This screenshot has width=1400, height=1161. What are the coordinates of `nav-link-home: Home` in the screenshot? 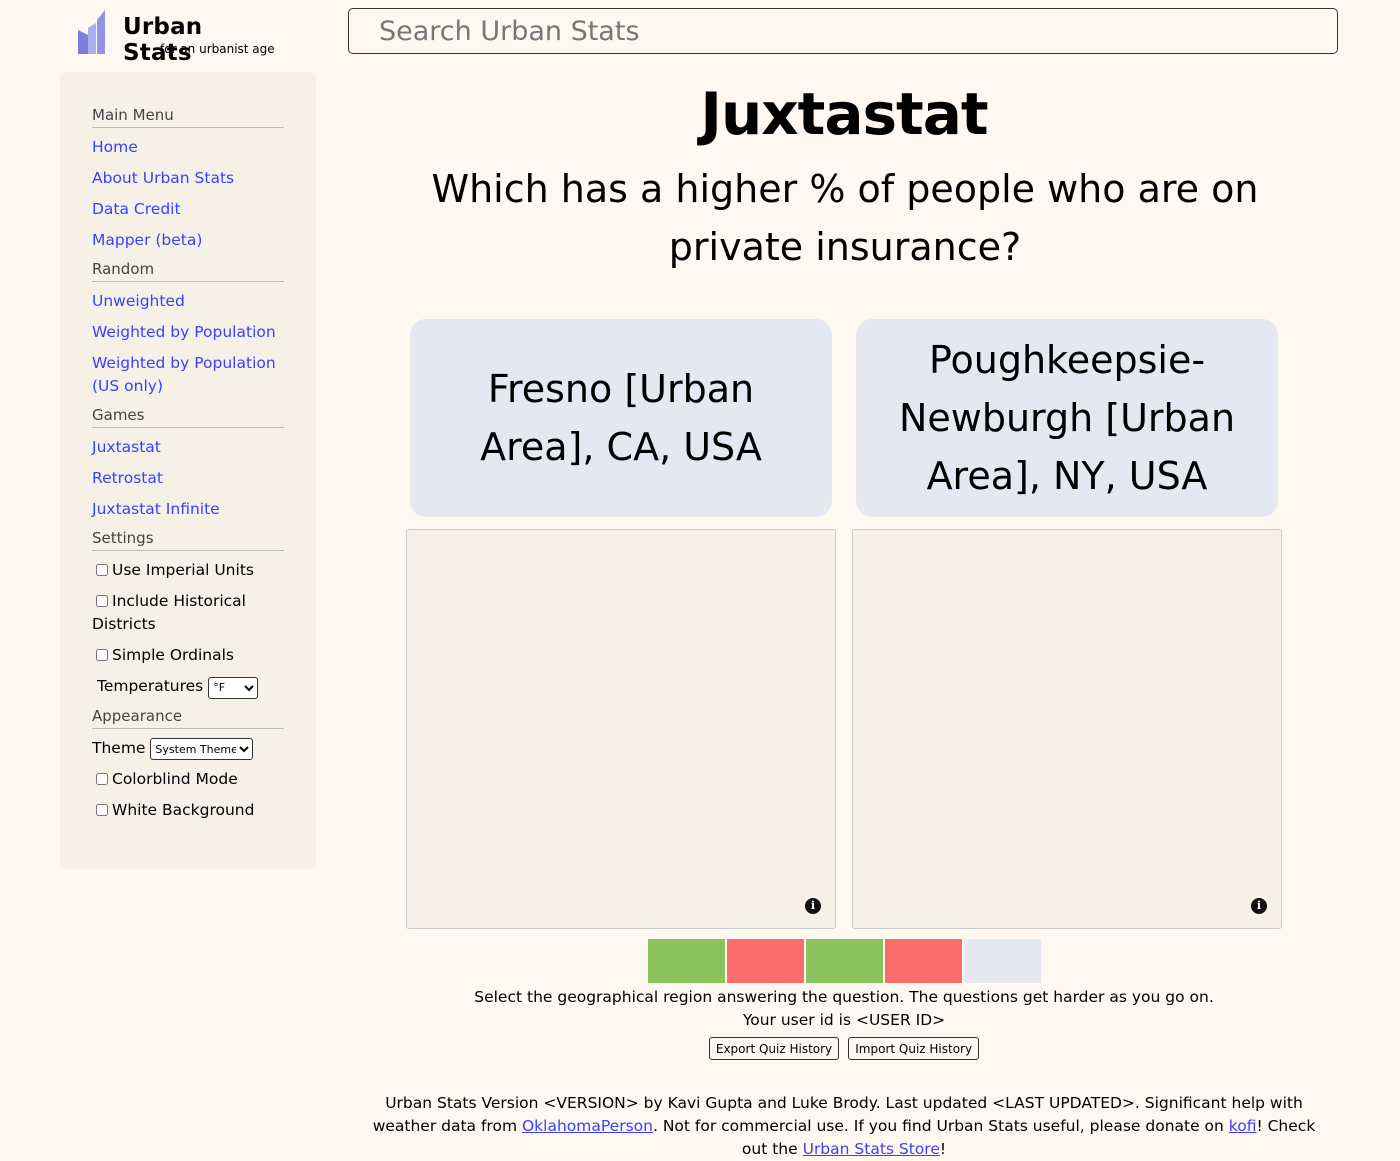 It's located at (115, 147).